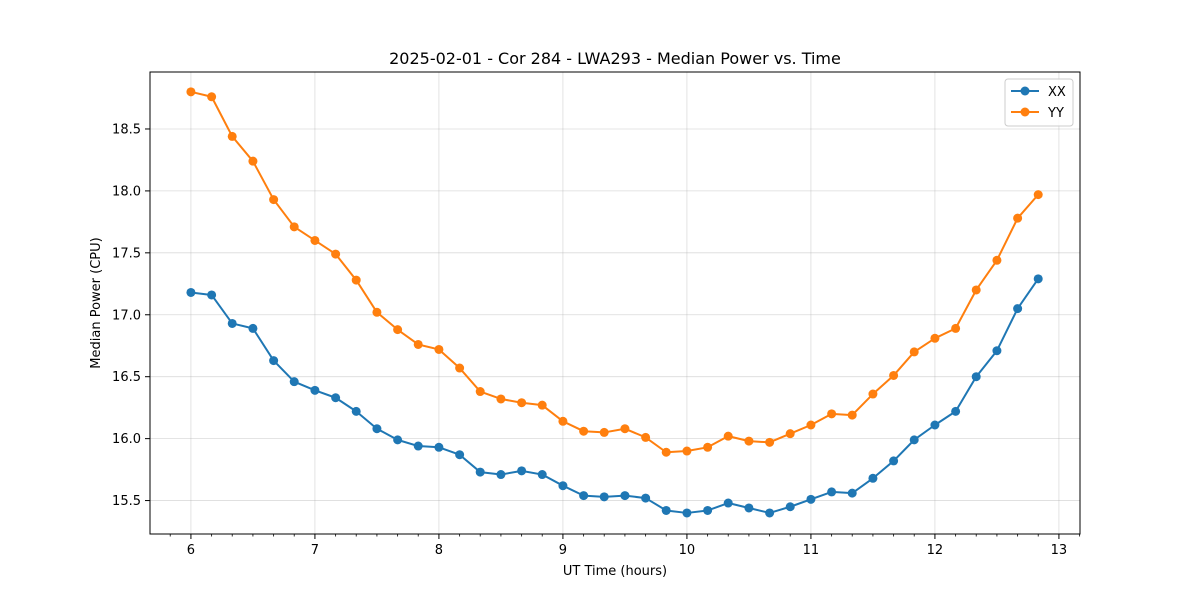 This screenshot has width=1200, height=600. I want to click on x-tick-label: 11, so click(811, 550).